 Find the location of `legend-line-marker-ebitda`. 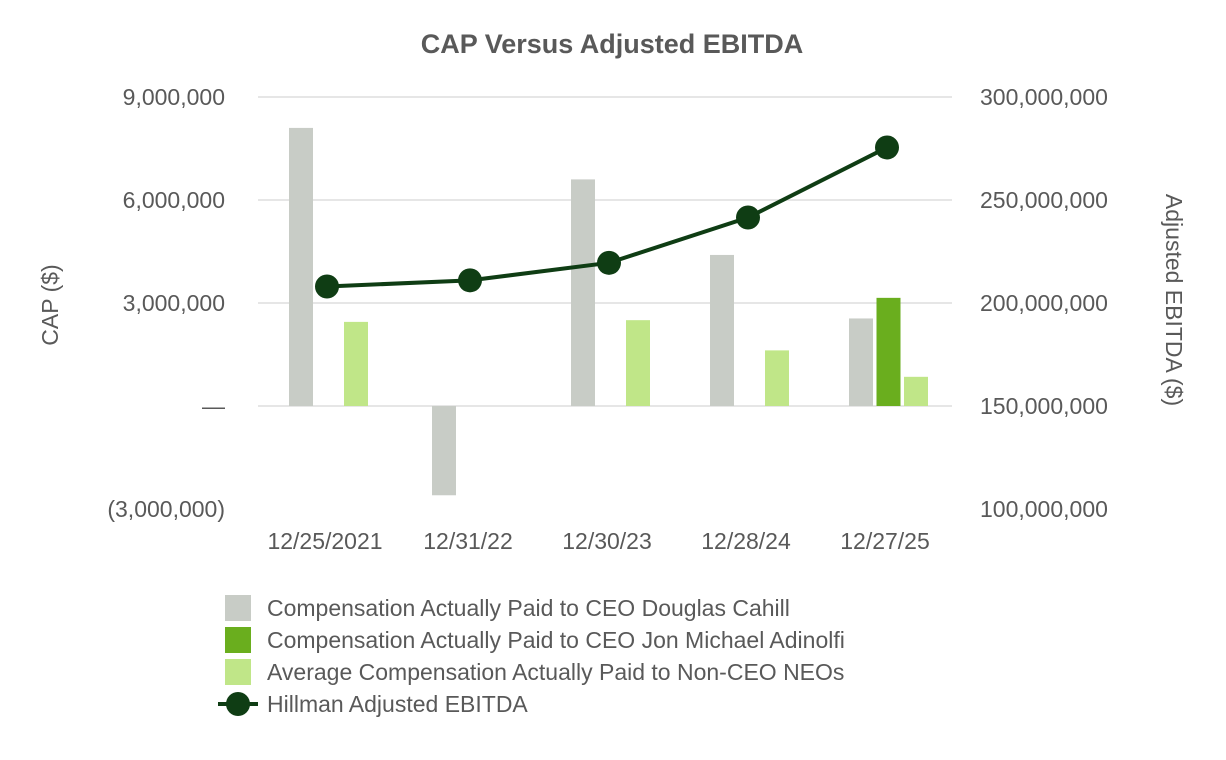

legend-line-marker-ebitda is located at coordinates (238, 704).